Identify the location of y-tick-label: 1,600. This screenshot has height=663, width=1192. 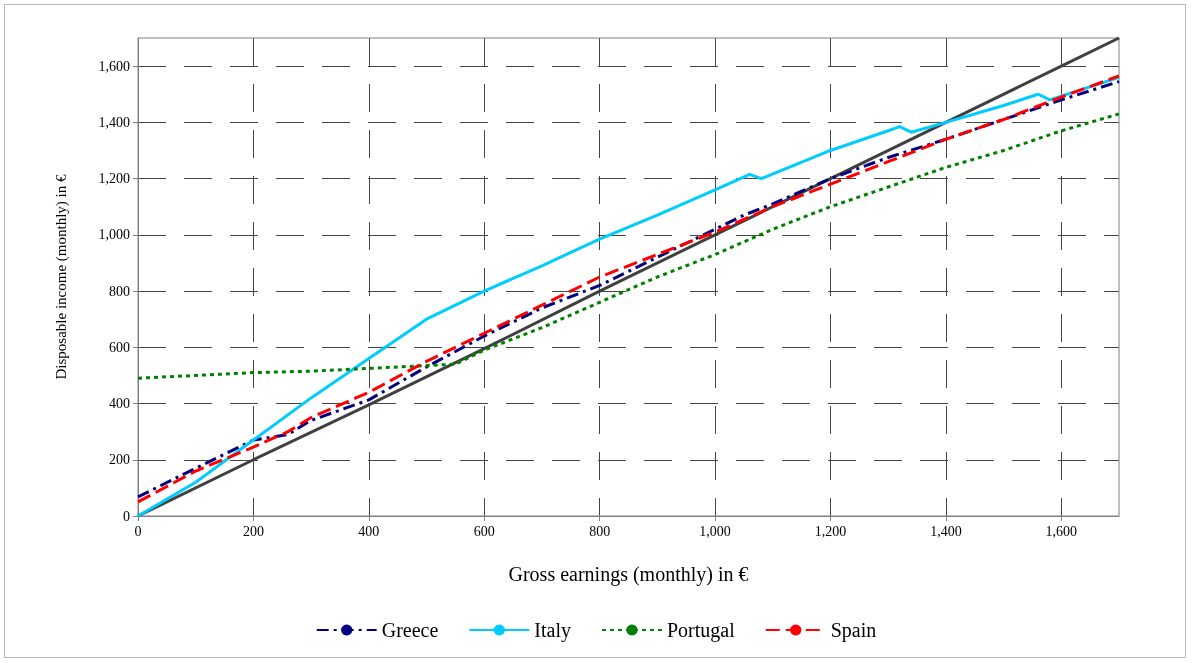
(114, 66).